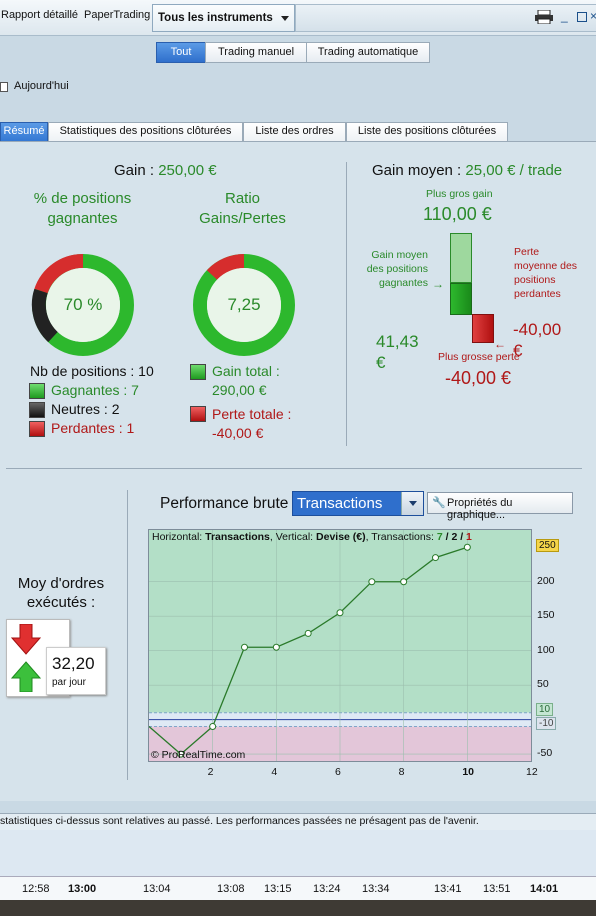  I want to click on legend-losers-swatch, so click(37, 429).